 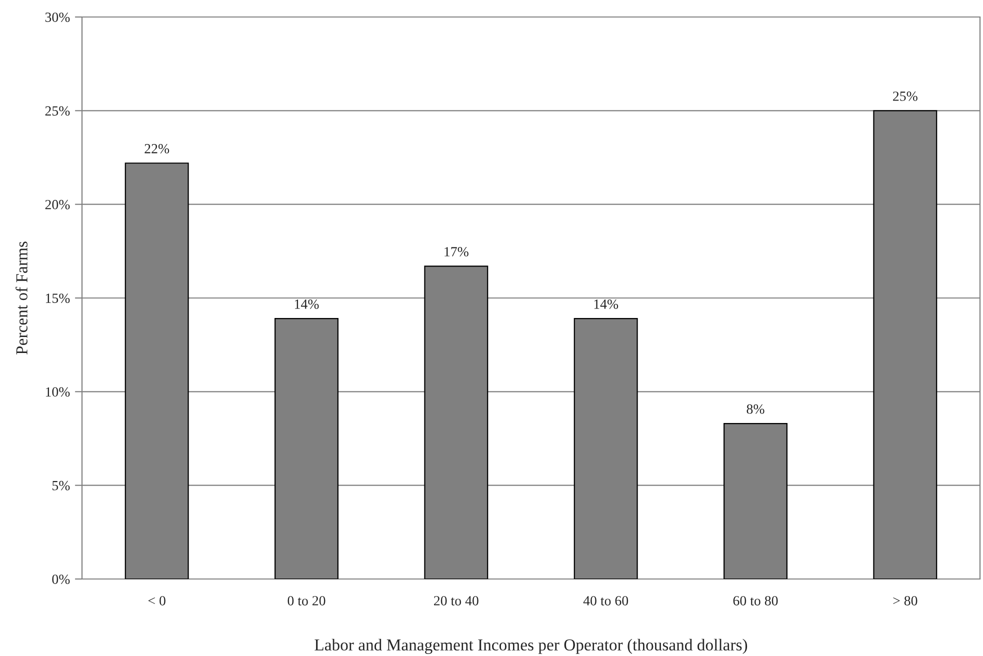 I want to click on y-tick-label: 10%, so click(x=58, y=392).